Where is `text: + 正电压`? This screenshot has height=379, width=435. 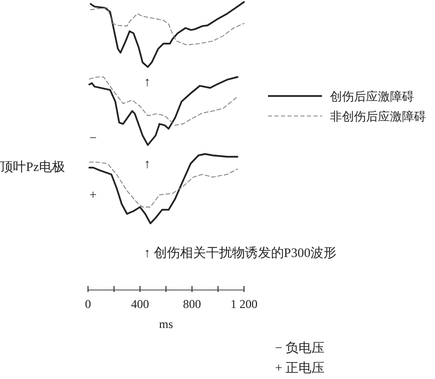 text: + 正电压 is located at coordinates (300, 367).